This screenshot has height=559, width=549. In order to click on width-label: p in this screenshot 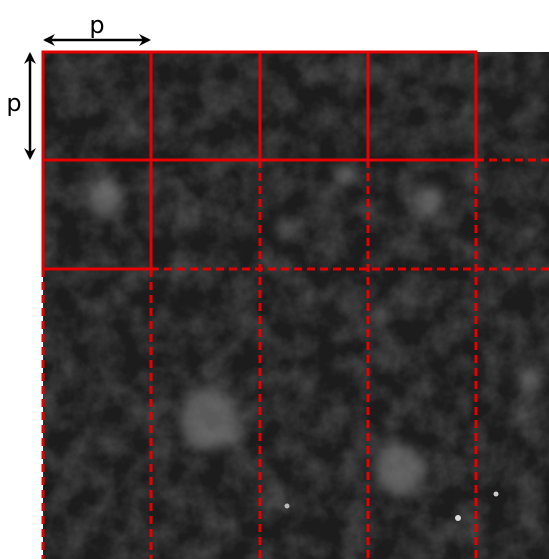, I will do `click(96, 25)`.